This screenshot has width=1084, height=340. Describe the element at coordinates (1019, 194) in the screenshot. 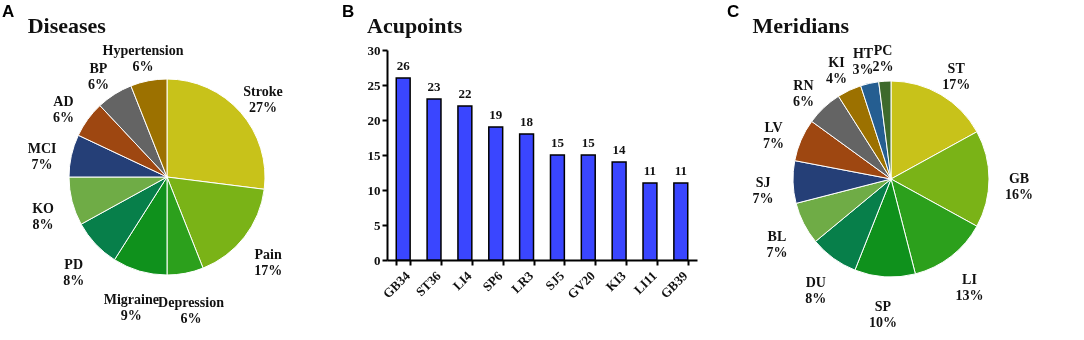

I see `data-label: 16%` at that location.